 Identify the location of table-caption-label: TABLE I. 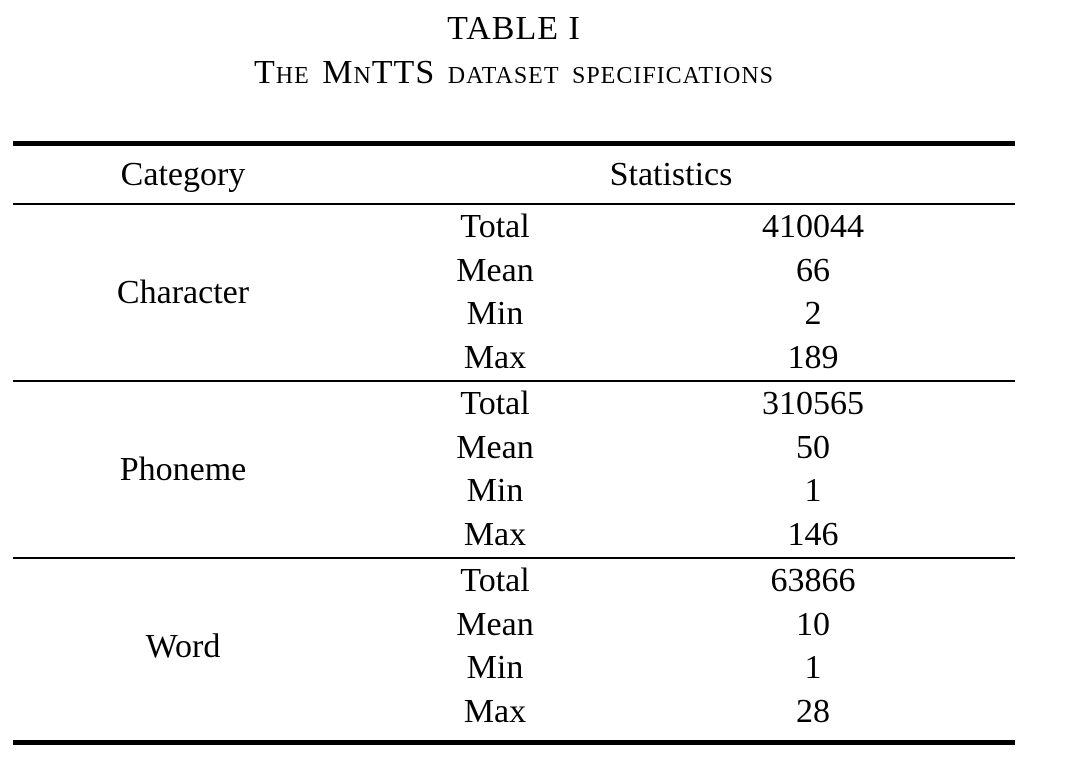
(514, 28).